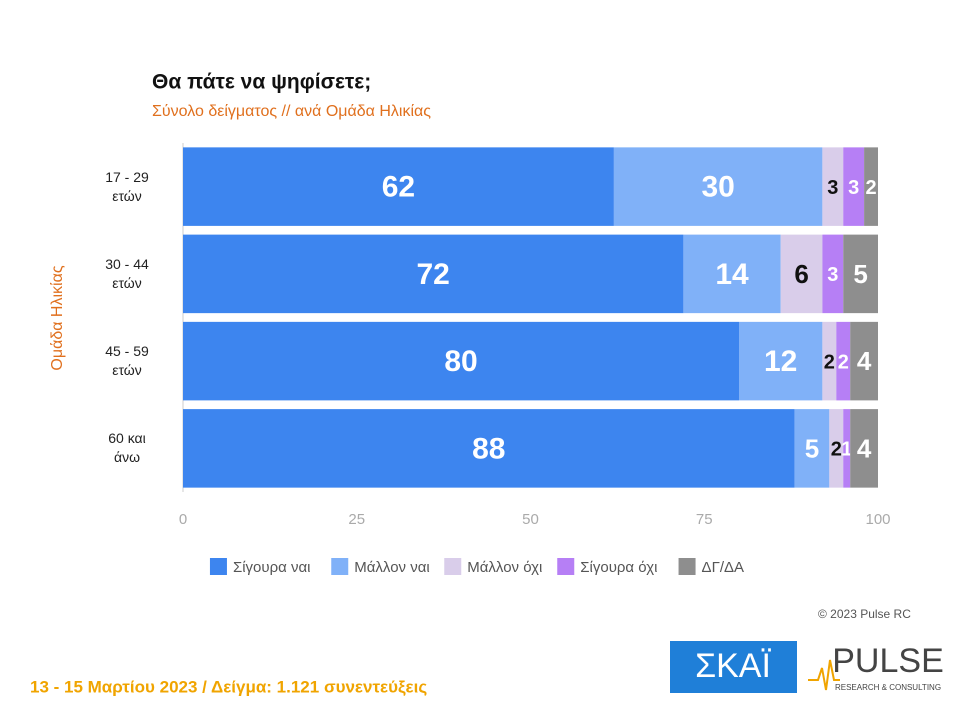  What do you see at coordinates (183, 519) in the screenshot?
I see `x-tick-label: 0` at bounding box center [183, 519].